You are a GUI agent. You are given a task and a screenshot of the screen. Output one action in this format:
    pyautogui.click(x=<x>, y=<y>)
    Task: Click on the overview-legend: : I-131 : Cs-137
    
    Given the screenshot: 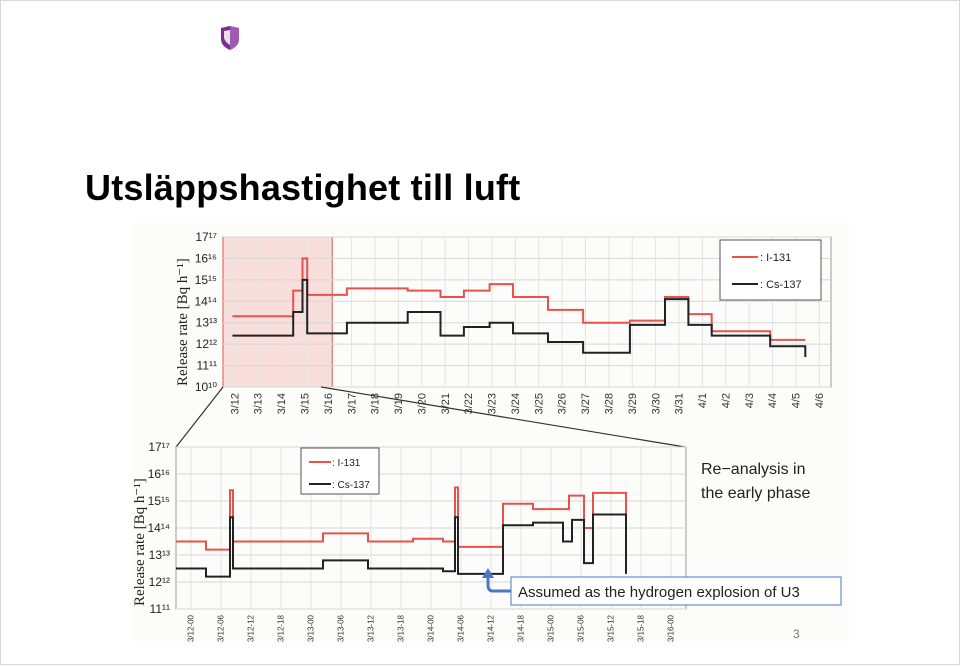 What is the action you would take?
    pyautogui.click(x=770, y=270)
    